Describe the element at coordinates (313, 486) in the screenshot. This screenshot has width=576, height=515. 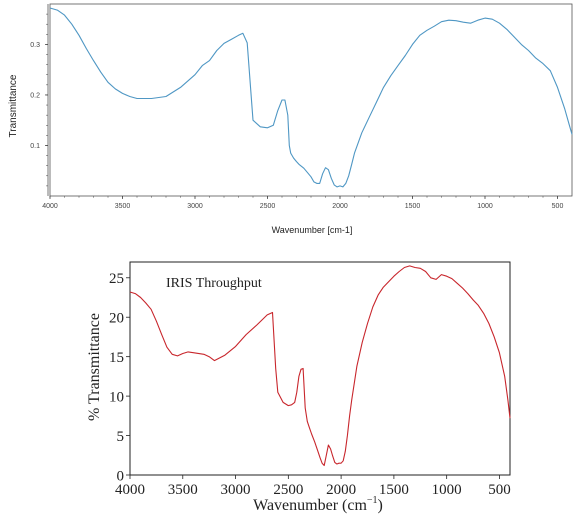
I see `bottom-x-ticks: 4000 3500 3000 2500 2000 1500 1000 500` at that location.